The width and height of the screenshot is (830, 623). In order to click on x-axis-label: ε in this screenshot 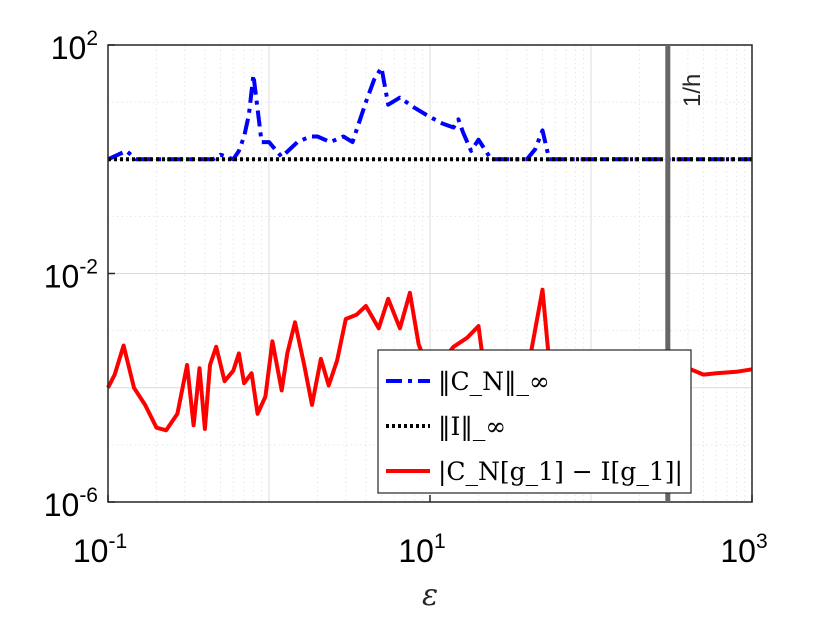, I will do `click(430, 595)`.